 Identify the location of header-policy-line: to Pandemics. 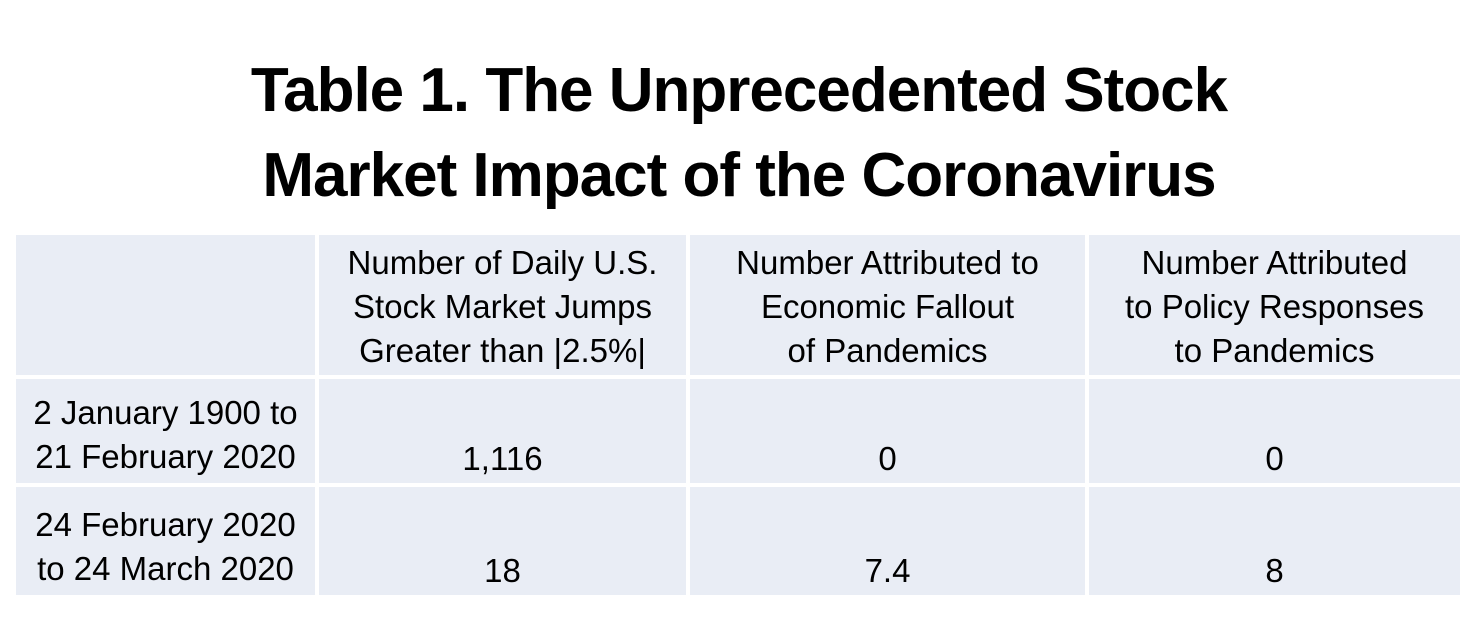
(1274, 350).